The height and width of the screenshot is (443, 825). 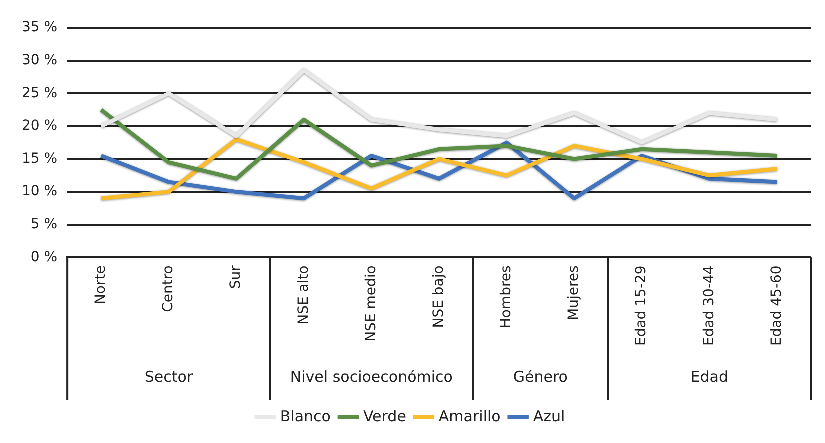 What do you see at coordinates (305, 416) in the screenshot?
I see `legend-label: Blanco` at bounding box center [305, 416].